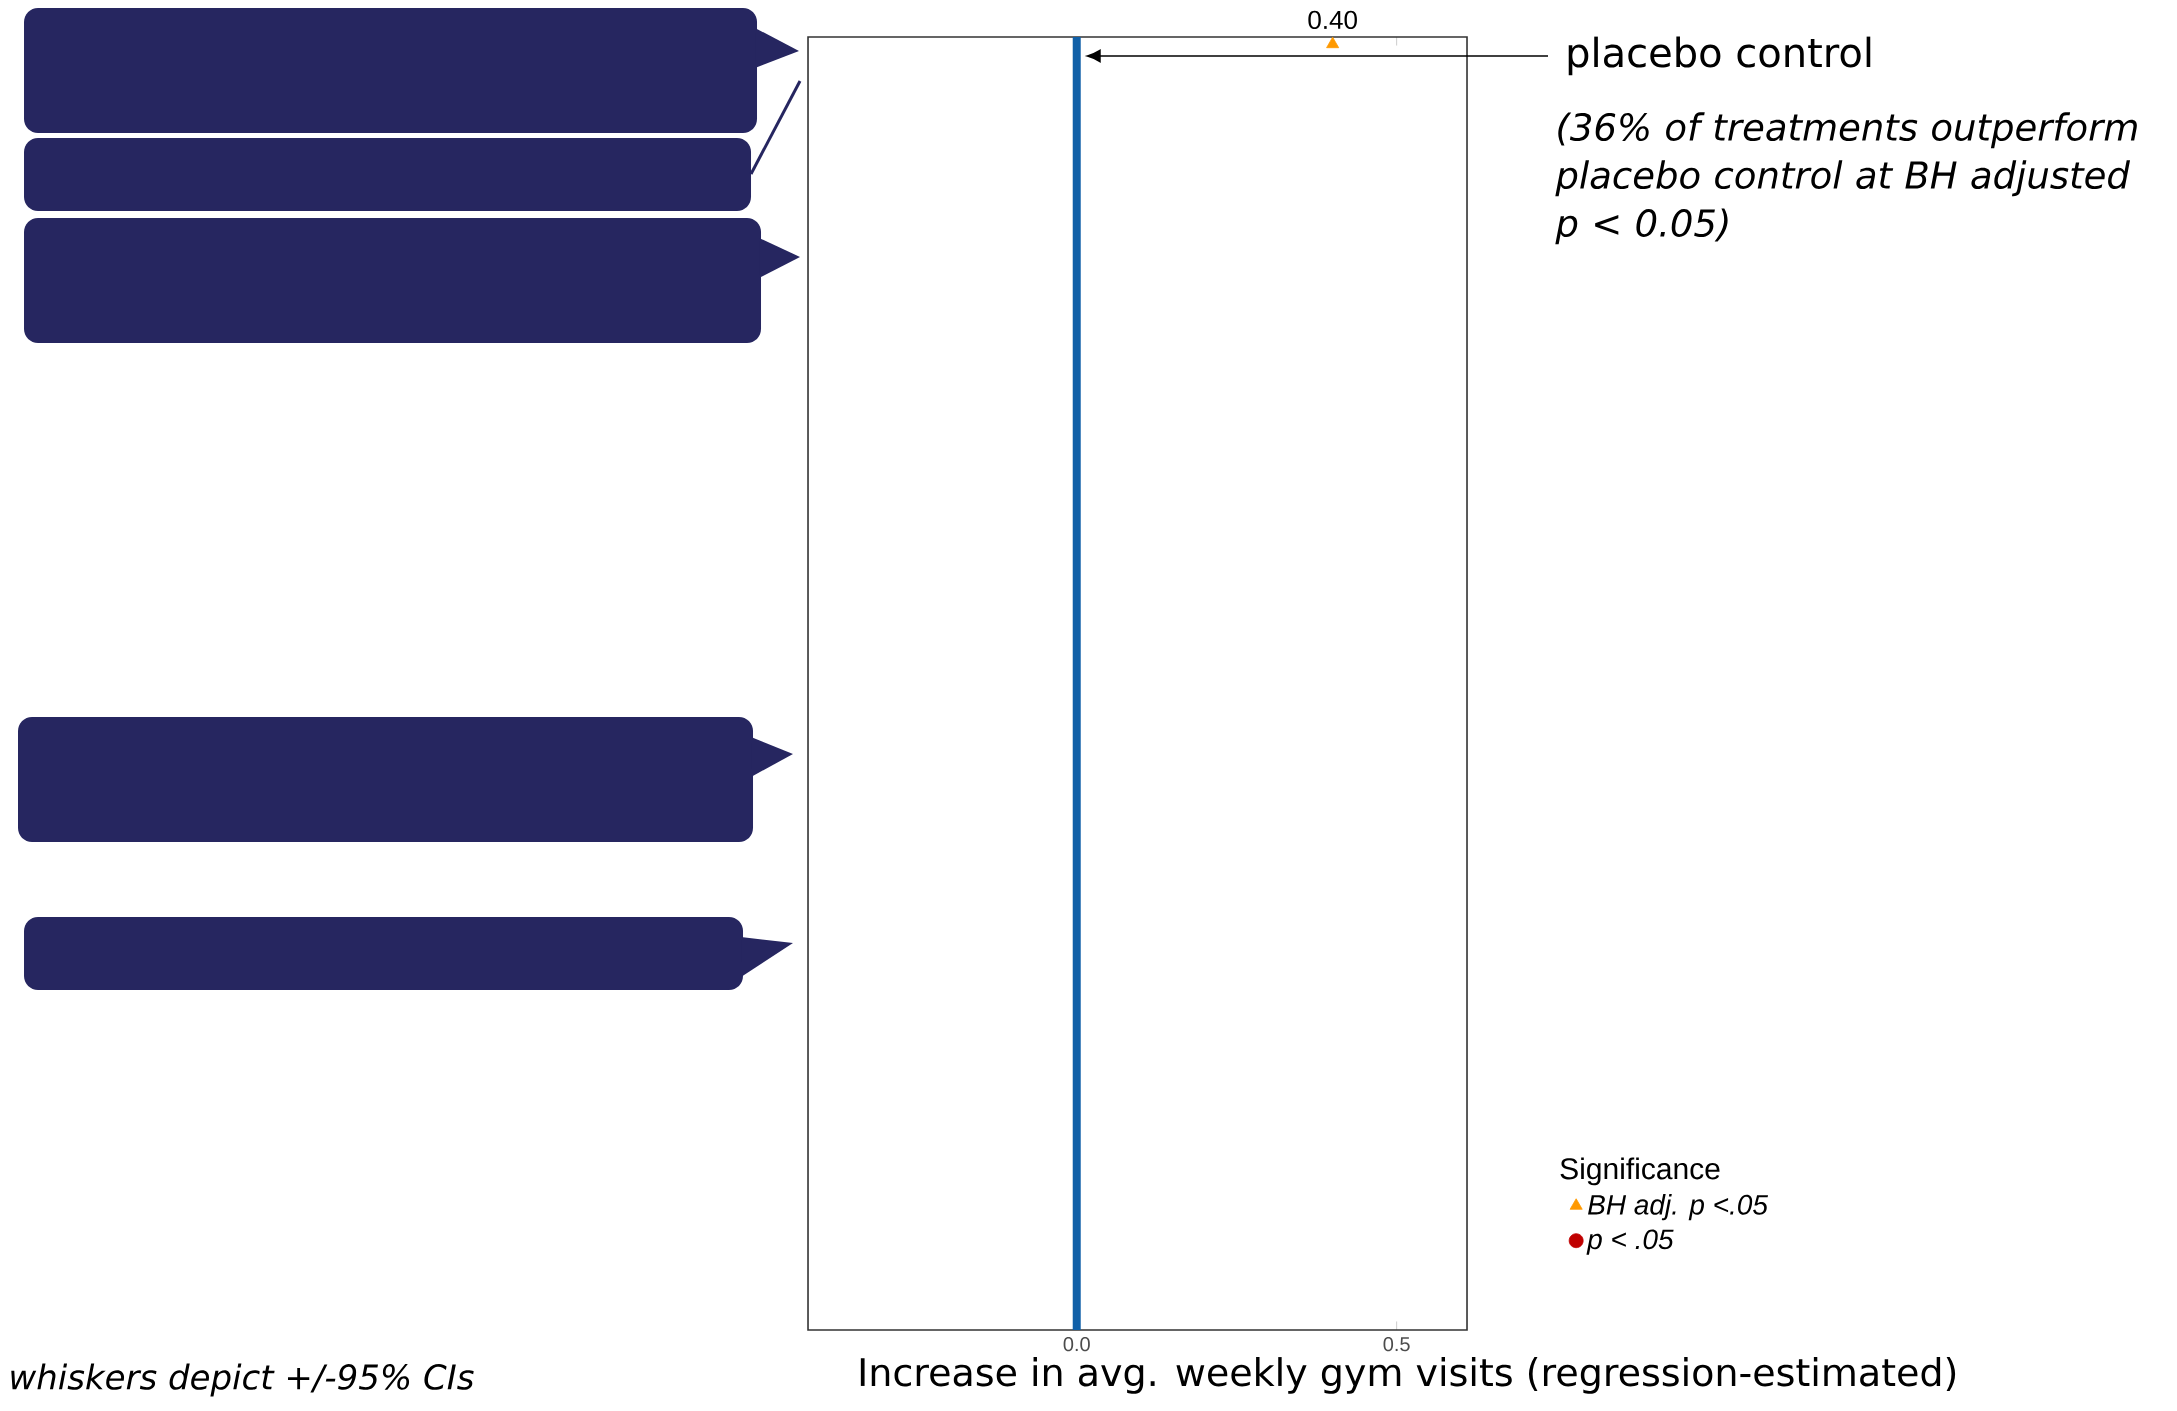 Image resolution: width=2177 pixels, height=1411 pixels. What do you see at coordinates (1408, 1375) in the screenshot?
I see `x-axis-title: Increase in avg. weekly gym visits (regression-estimated)` at bounding box center [1408, 1375].